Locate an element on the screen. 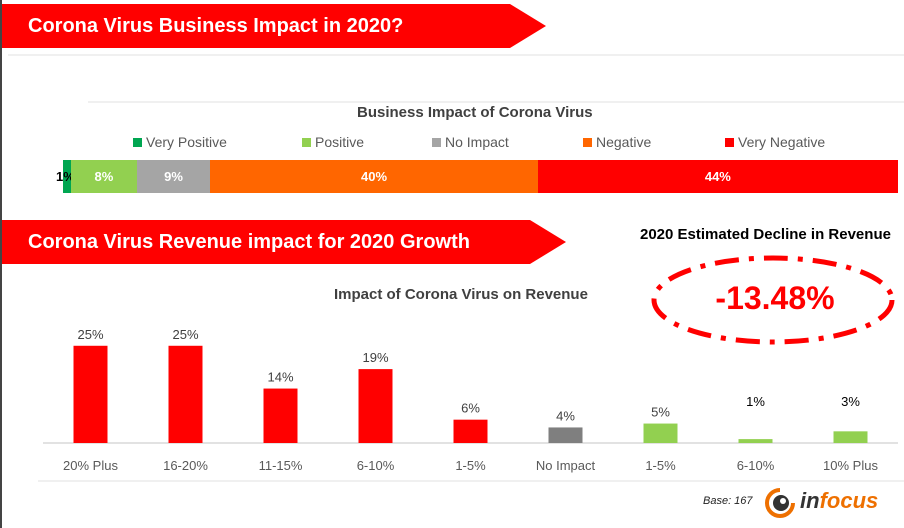 The image size is (904, 528). data-label: 5% is located at coordinates (660, 412).